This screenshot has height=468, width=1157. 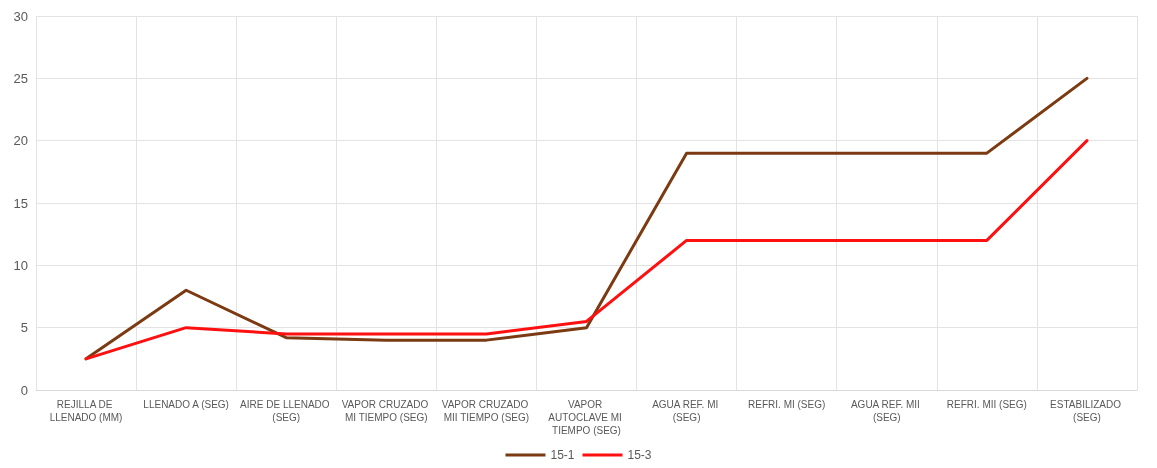 I want to click on x-tick-label: AIRE DE LLENADO (SEG), so click(x=286, y=411).